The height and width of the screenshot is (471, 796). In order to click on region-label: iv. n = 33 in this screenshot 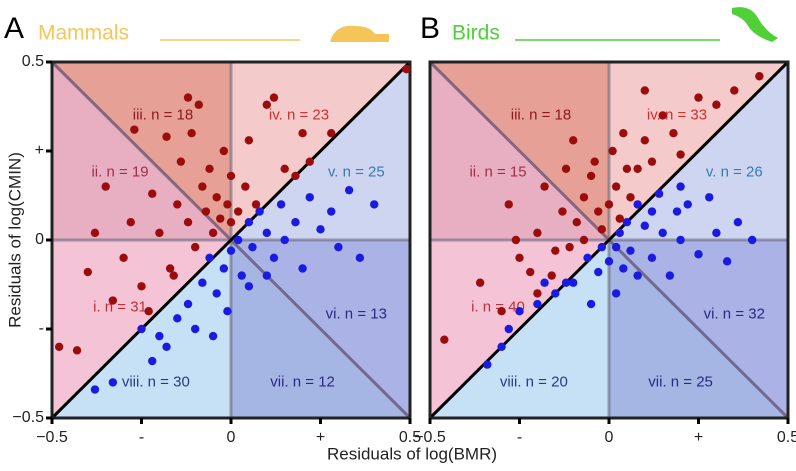, I will do `click(677, 114)`.